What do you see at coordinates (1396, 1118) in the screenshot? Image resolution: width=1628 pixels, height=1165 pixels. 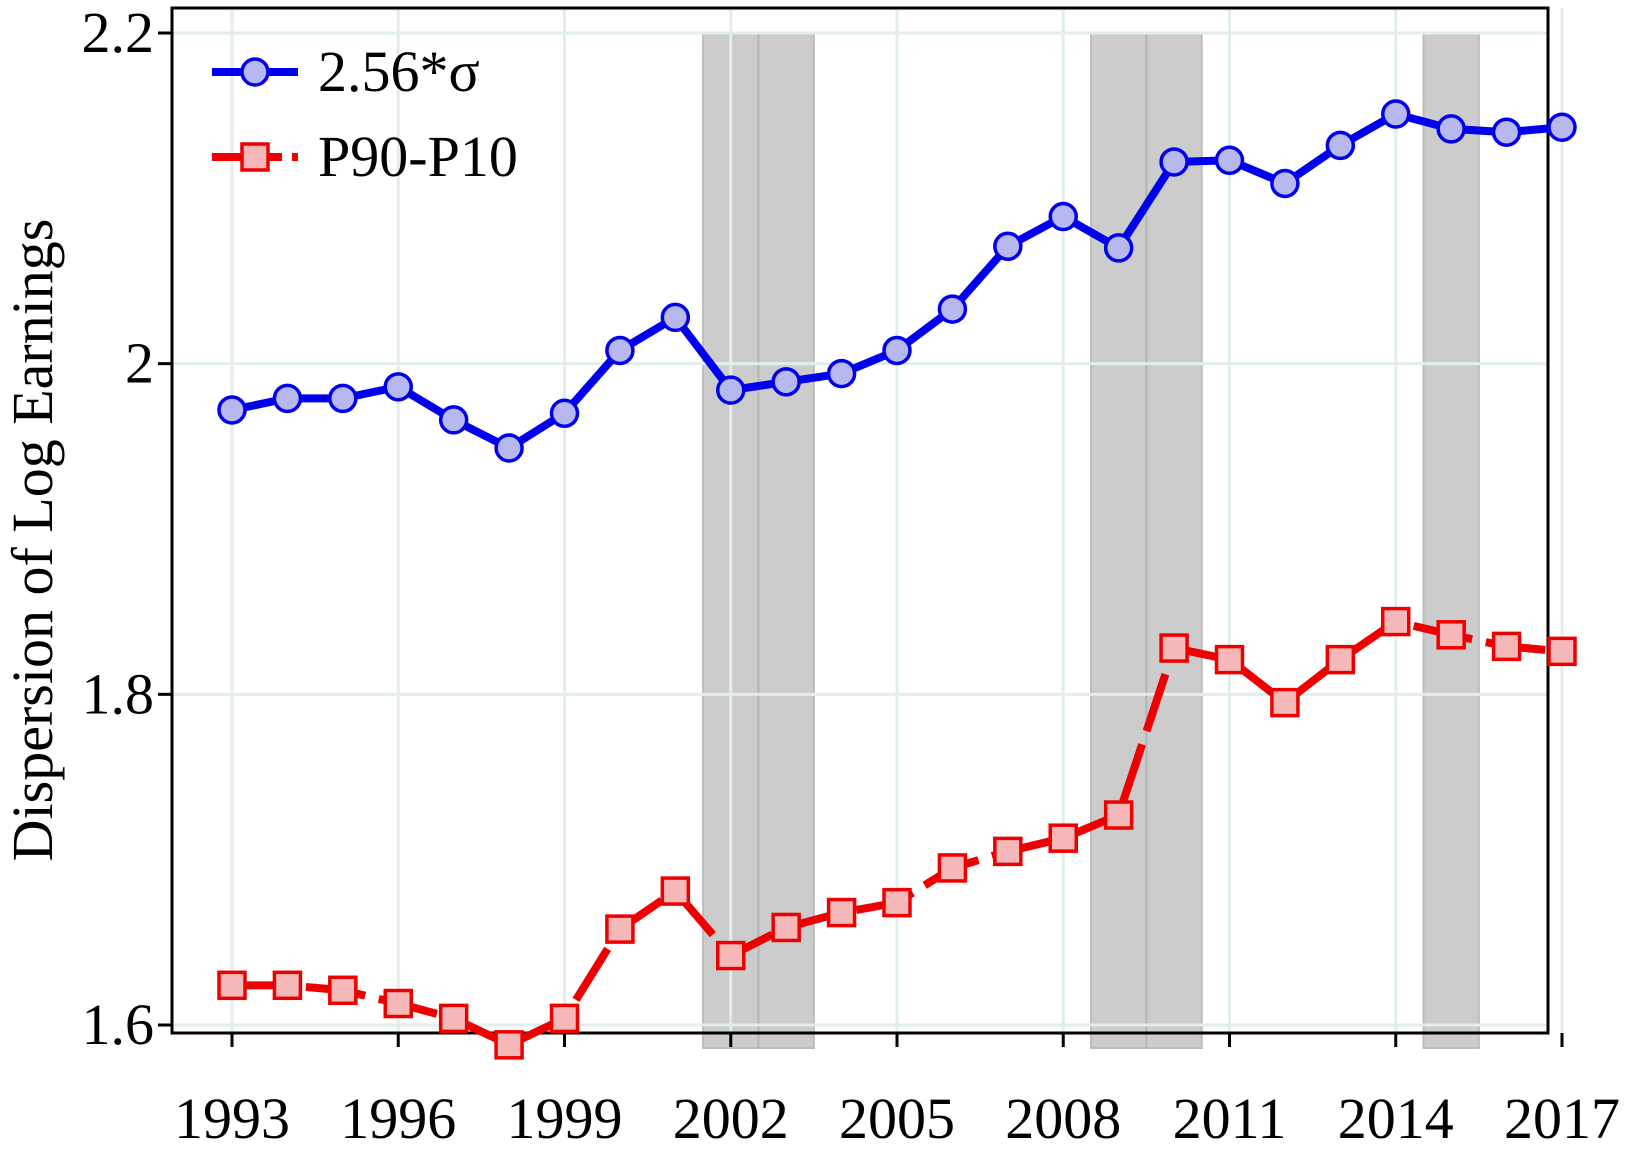 I see `x-tick-label: 2014` at bounding box center [1396, 1118].